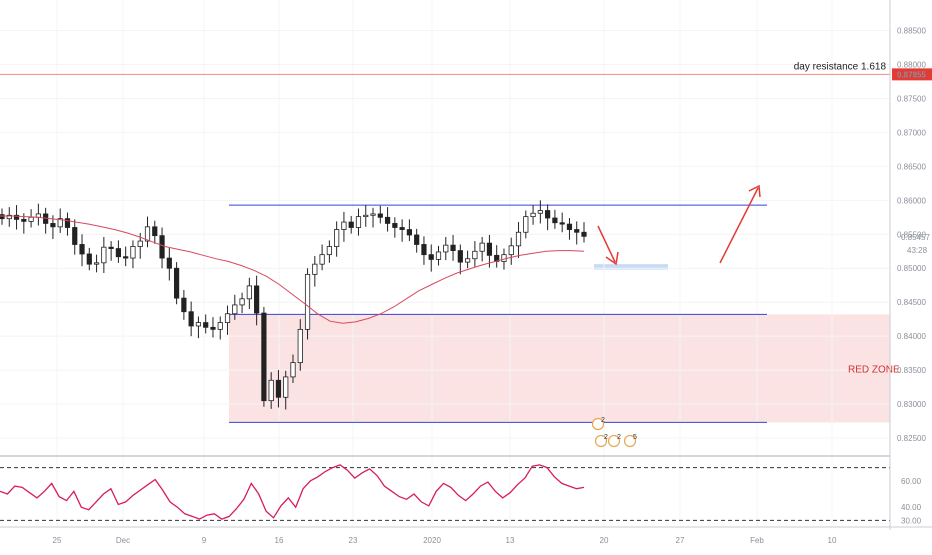 The height and width of the screenshot is (555, 932). What do you see at coordinates (911, 166) in the screenshot?
I see `price-tick-label: 0.86500` at bounding box center [911, 166].